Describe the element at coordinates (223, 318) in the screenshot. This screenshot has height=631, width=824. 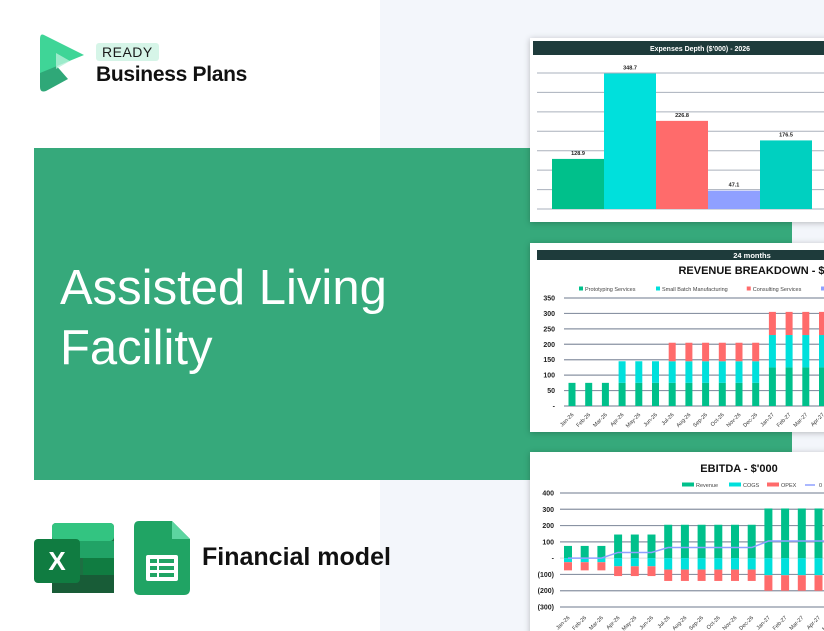
I see `hero-title: Assisted Living Facility` at that location.